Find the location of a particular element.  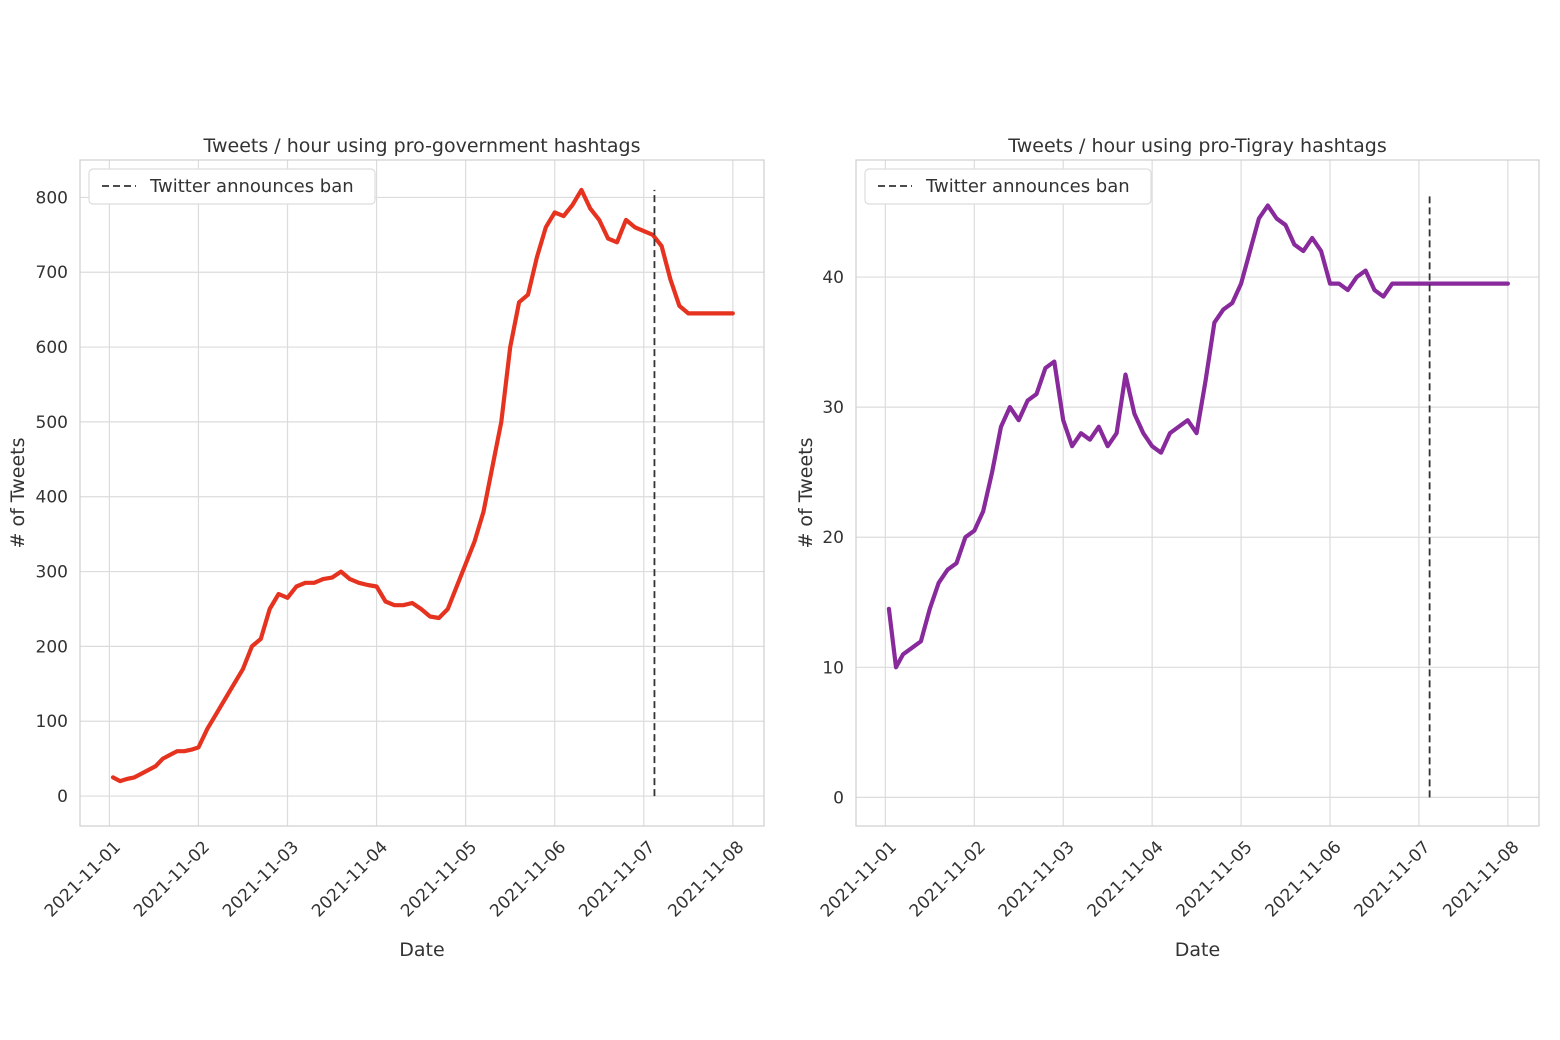

y-tick-label: 500 is located at coordinates (52, 423).